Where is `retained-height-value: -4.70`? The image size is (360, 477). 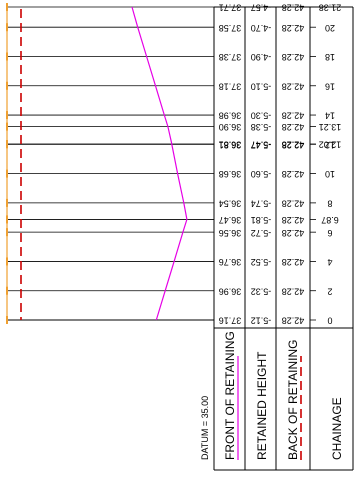
retained-height-value: -4.70 is located at coordinates (261, 28).